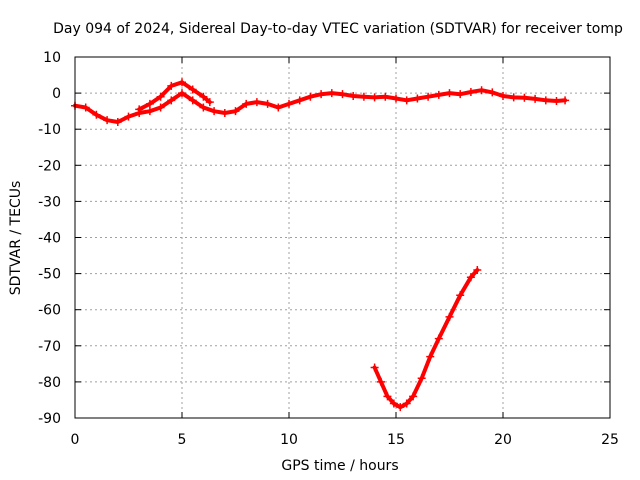 This screenshot has height=480, width=640. I want to click on series-line-dip, so click(426, 339).